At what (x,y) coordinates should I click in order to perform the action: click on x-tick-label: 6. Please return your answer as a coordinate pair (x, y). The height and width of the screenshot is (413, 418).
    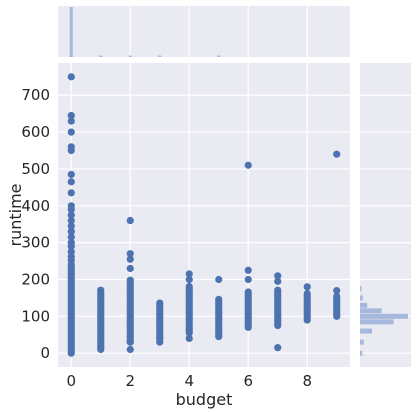
    Looking at the image, I should click on (248, 381).